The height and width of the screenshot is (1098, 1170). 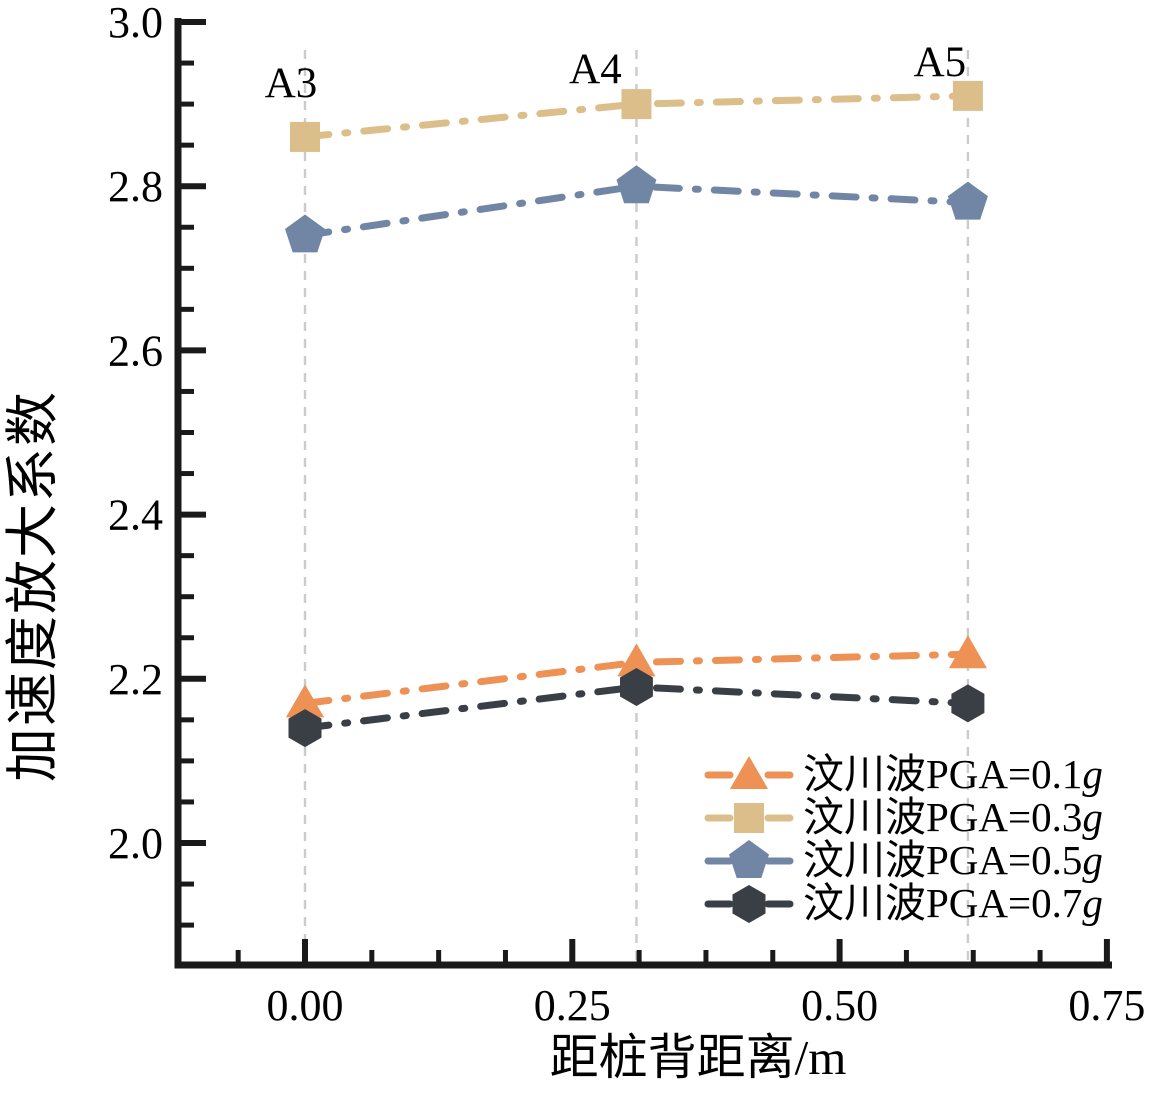 What do you see at coordinates (749, 818) in the screenshot?
I see `legend-sample-square-icon` at bounding box center [749, 818].